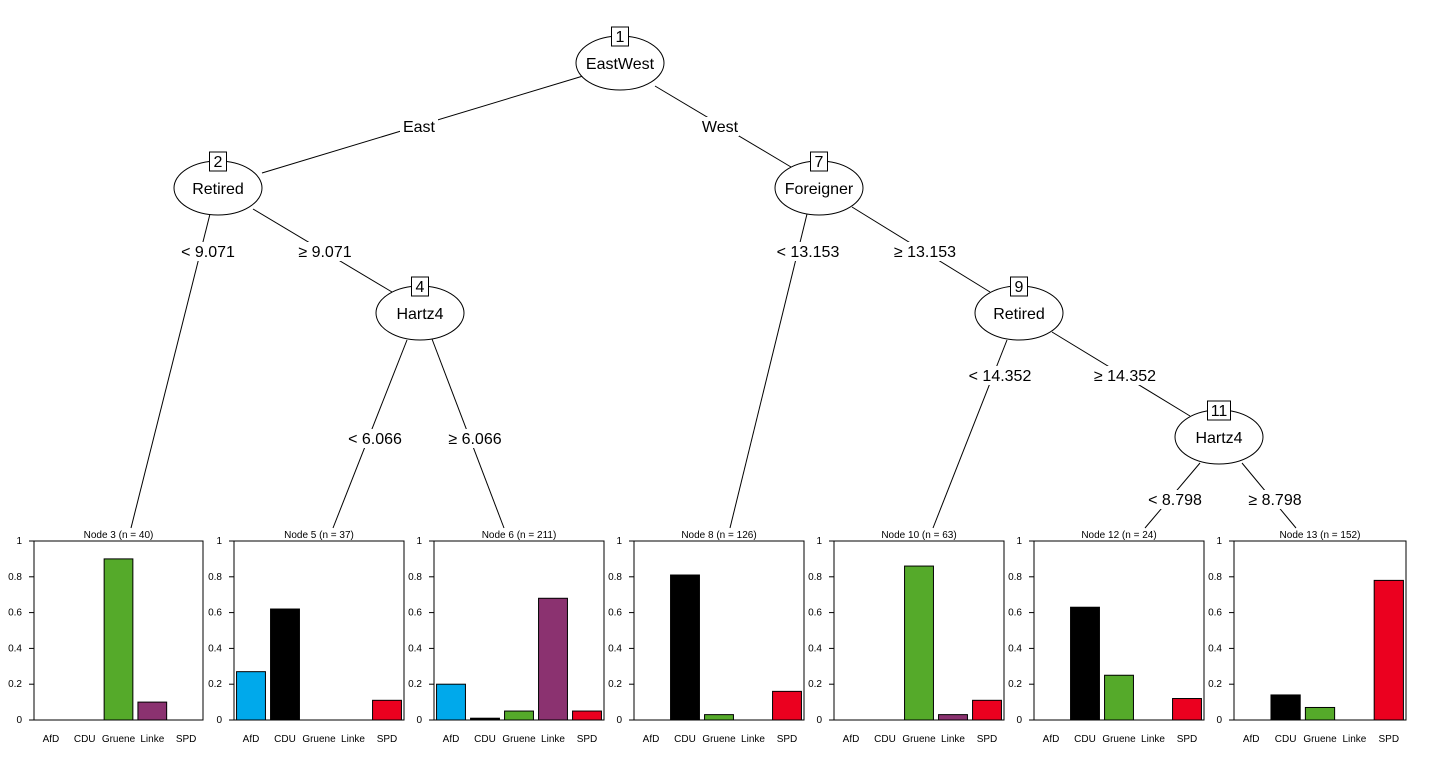 The height and width of the screenshot is (768, 1440). I want to click on edge-label-4-6: ≥ 6.066, so click(474, 439).